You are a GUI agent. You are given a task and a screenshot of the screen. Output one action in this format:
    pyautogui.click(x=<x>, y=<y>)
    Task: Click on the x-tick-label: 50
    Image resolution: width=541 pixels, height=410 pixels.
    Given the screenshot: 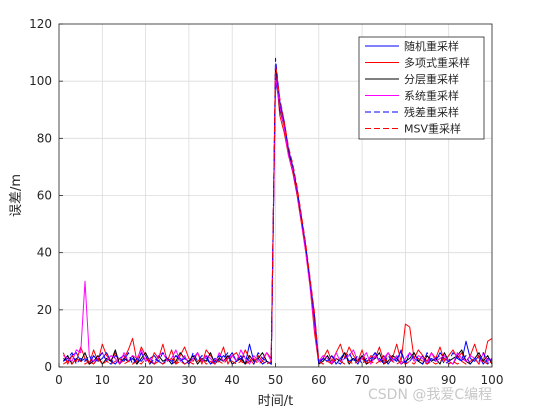 What is the action you would take?
    pyautogui.click(x=275, y=380)
    